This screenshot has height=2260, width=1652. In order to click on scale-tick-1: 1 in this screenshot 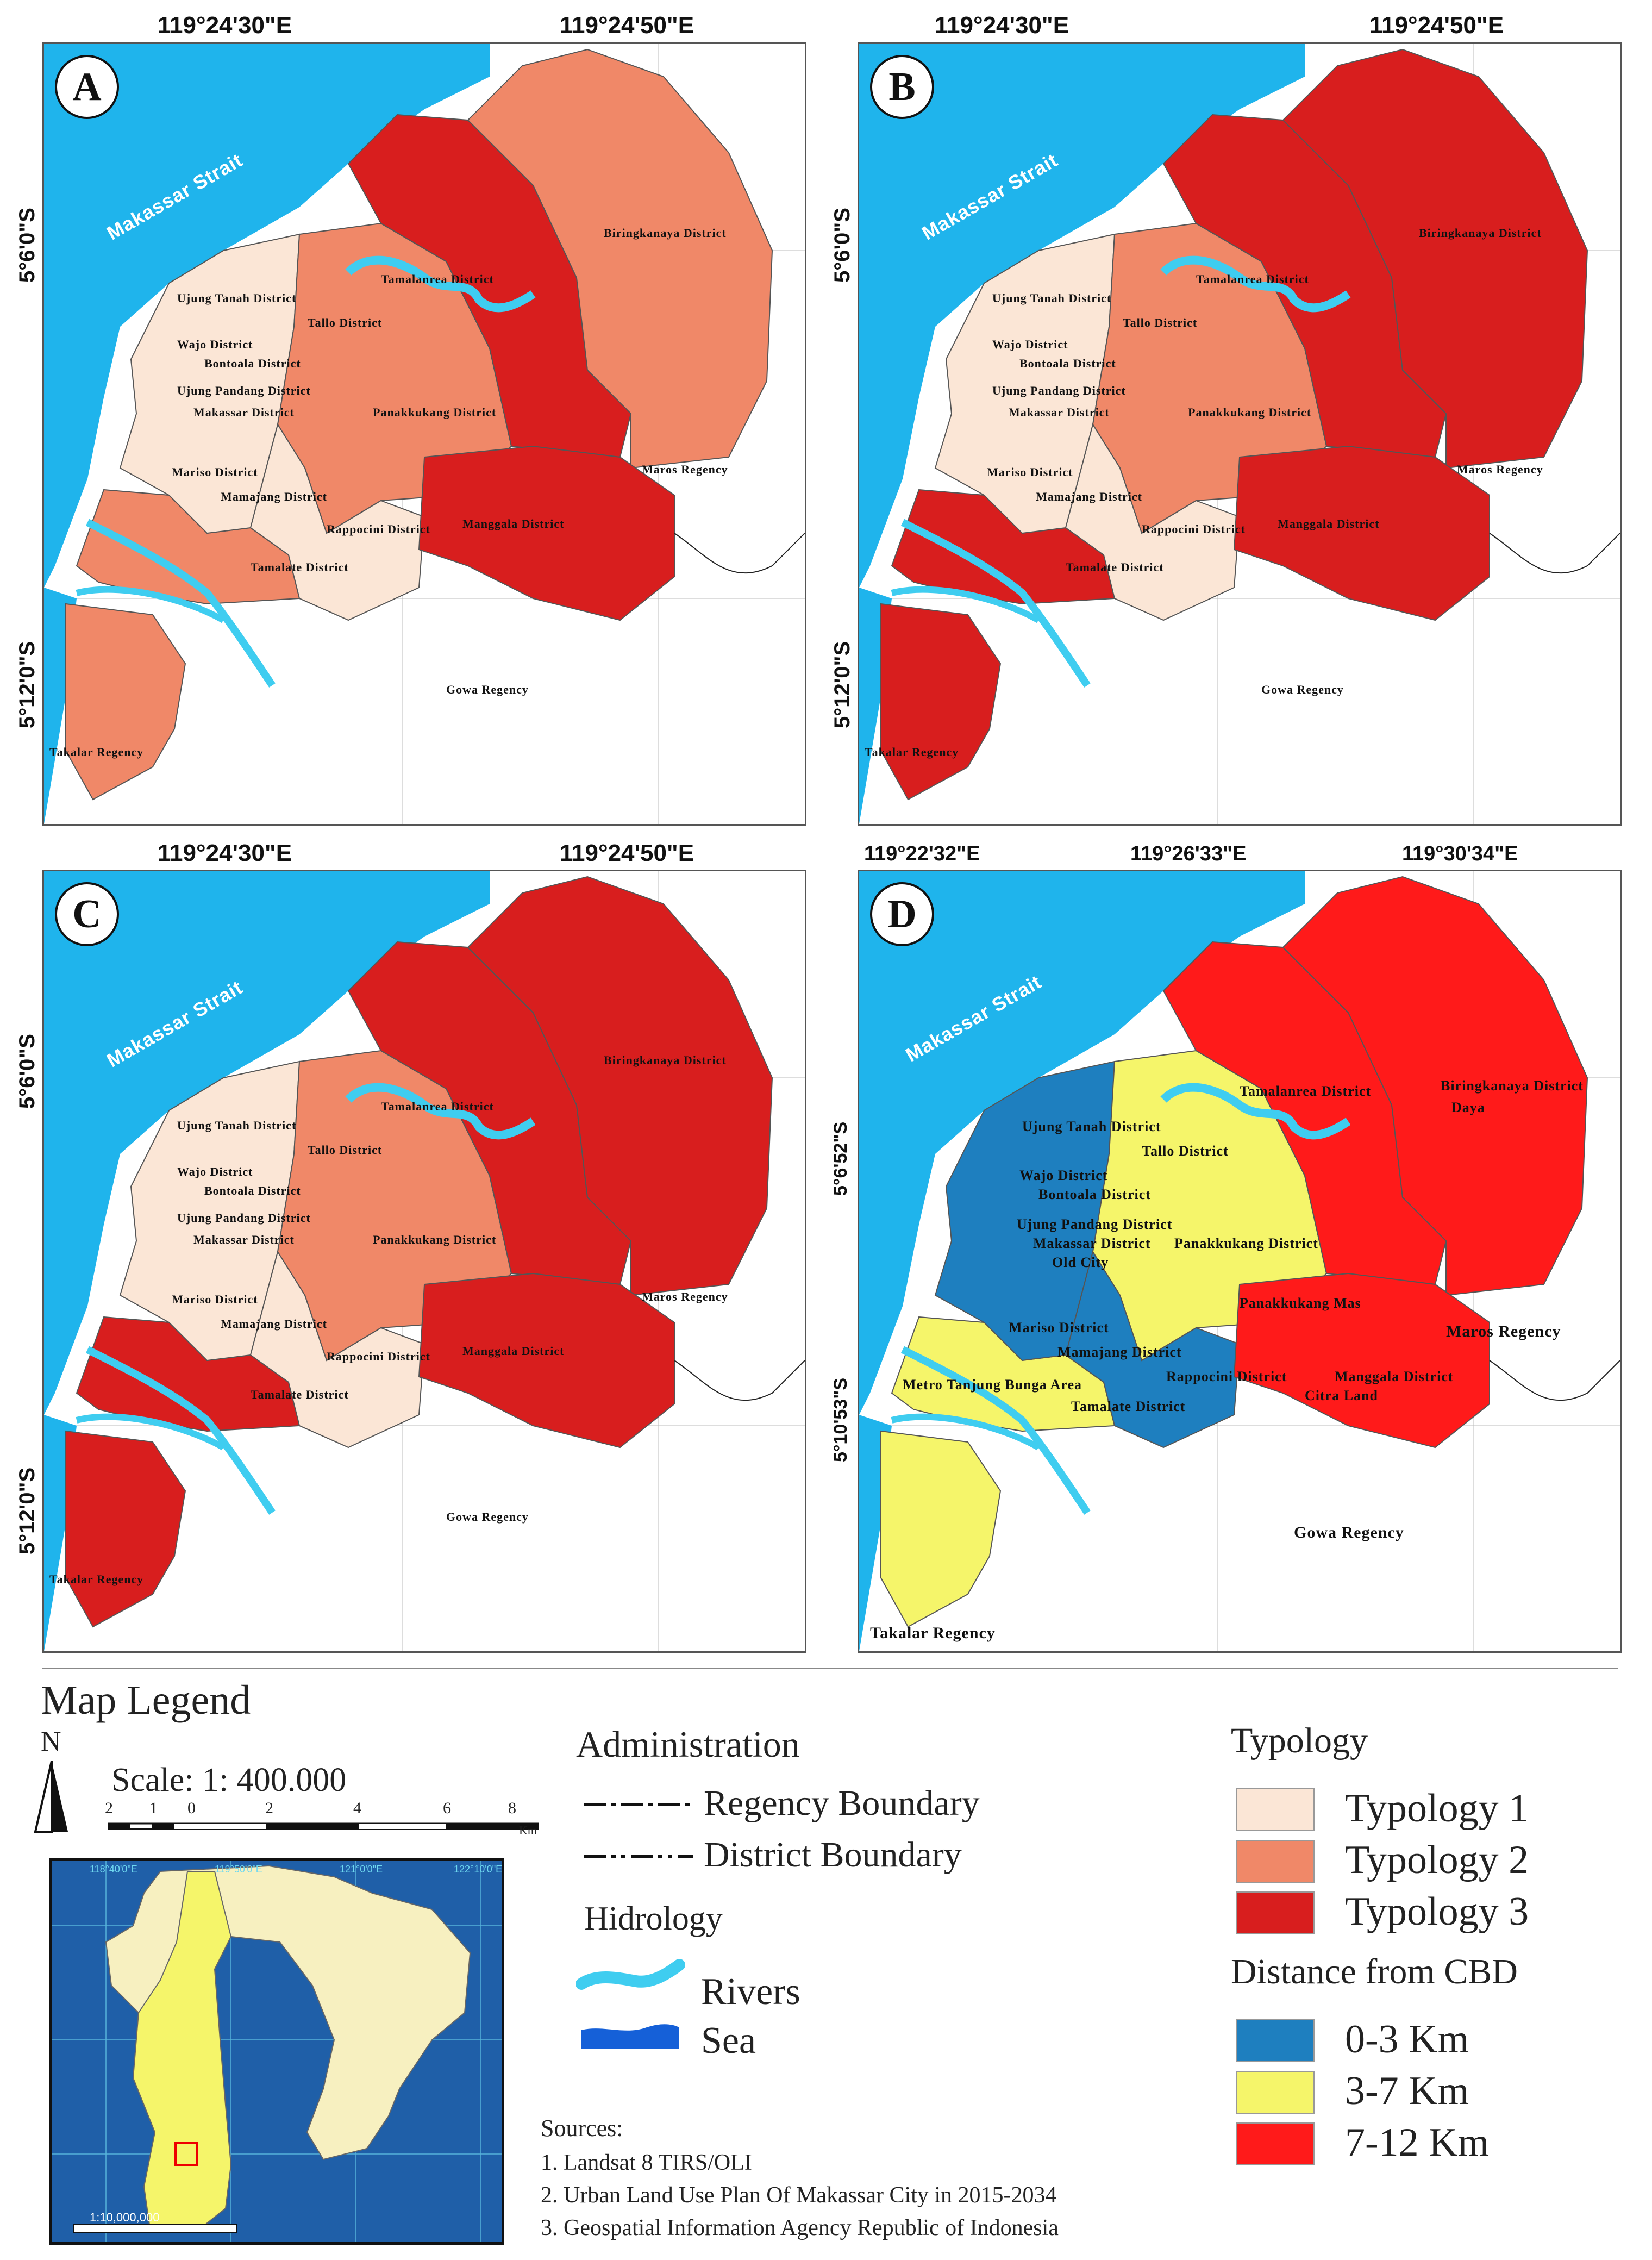, I will do `click(153, 1808)`.